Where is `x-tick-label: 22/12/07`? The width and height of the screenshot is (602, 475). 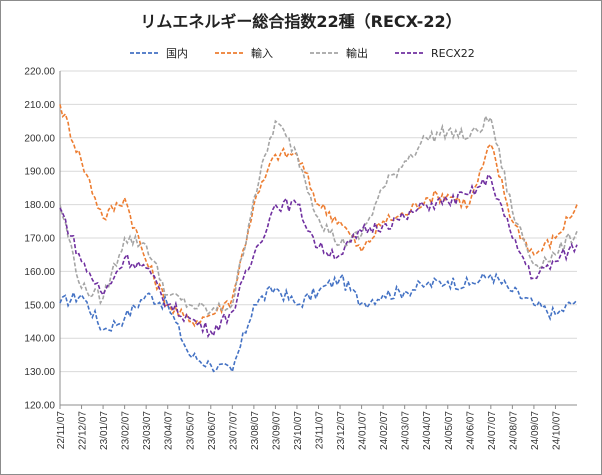
x-tick-label: 22/12/07 is located at coordinates (83, 430).